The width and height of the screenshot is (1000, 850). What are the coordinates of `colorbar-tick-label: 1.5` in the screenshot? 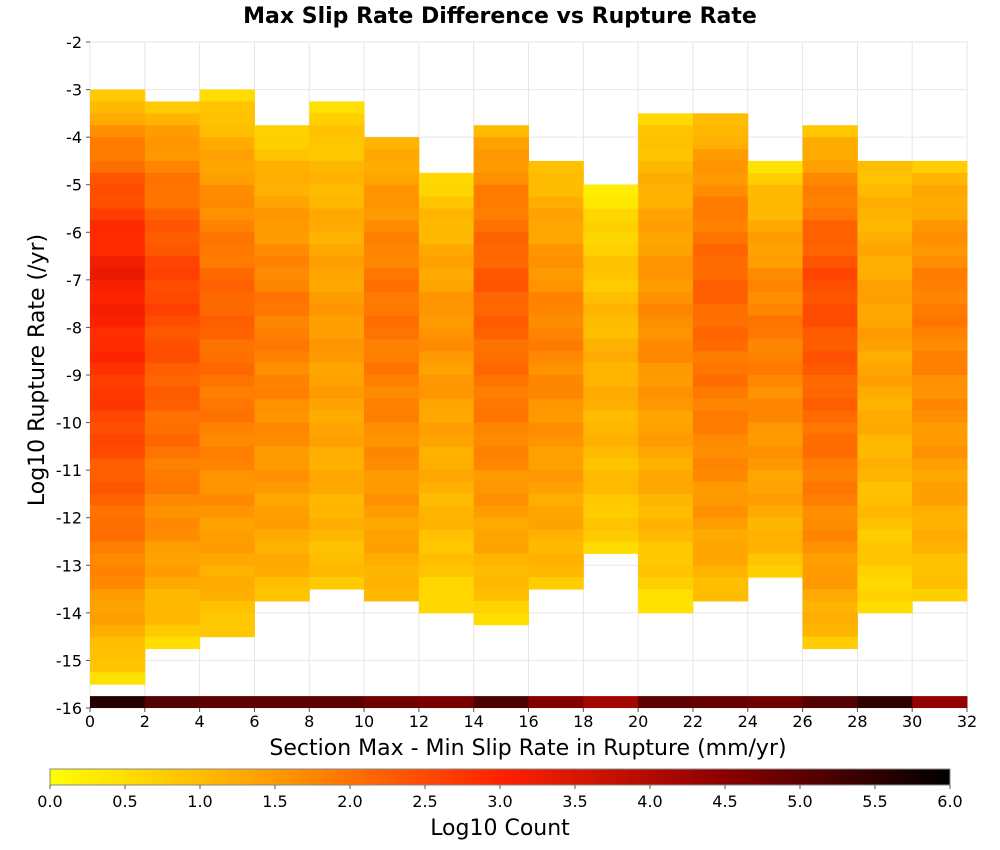 It's located at (274, 801).